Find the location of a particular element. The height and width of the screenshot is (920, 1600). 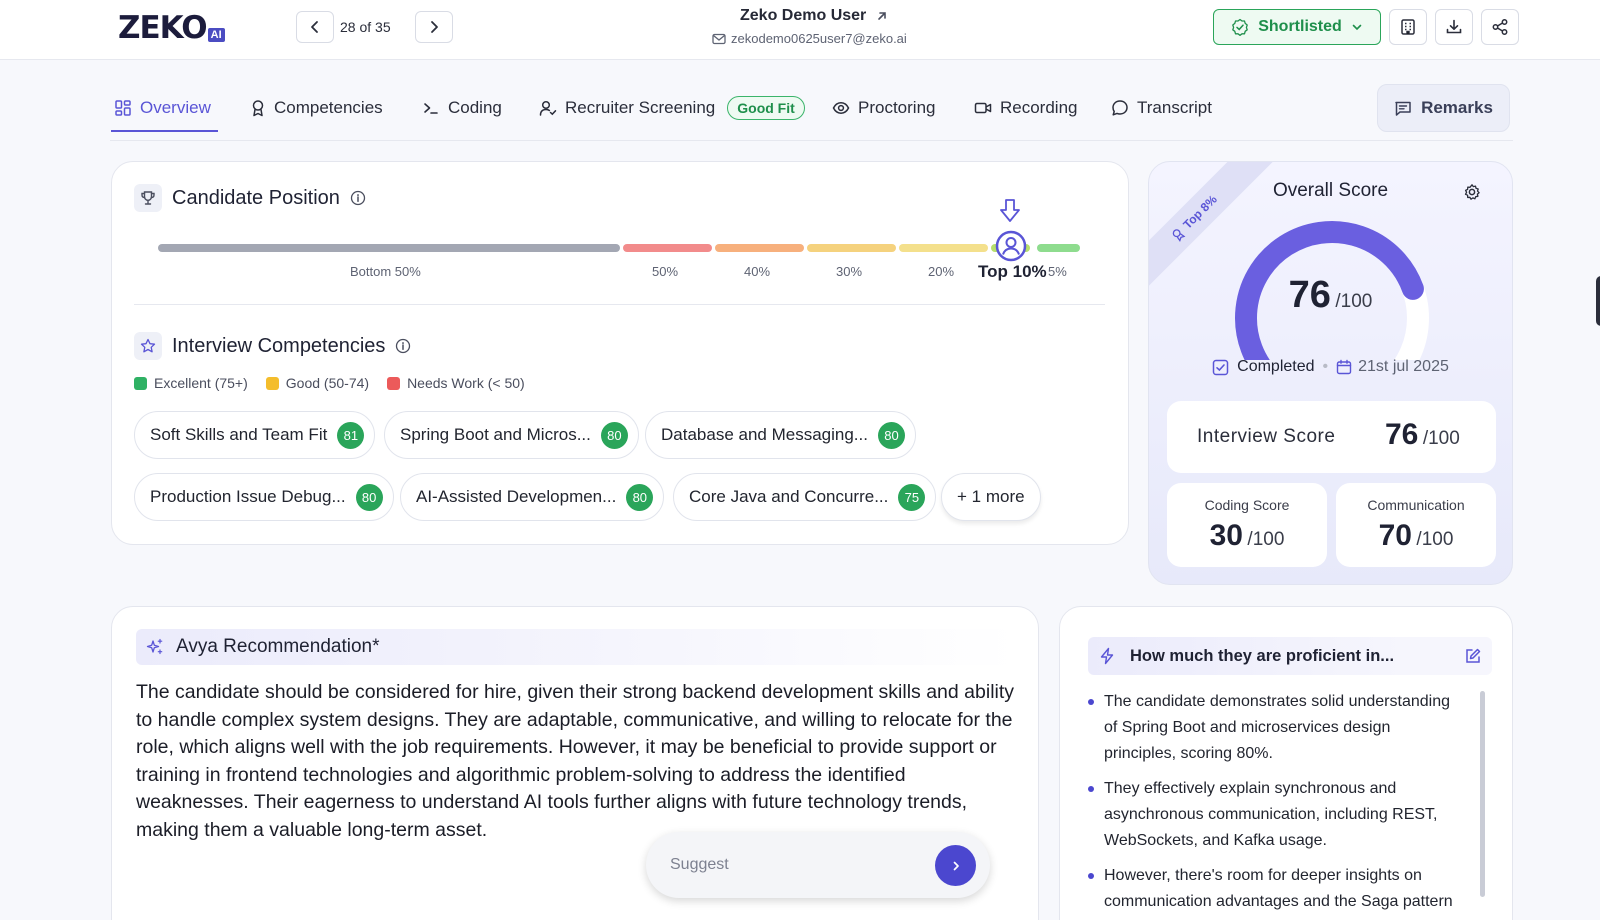

tab-overview-label: Overview is located at coordinates (175, 107).